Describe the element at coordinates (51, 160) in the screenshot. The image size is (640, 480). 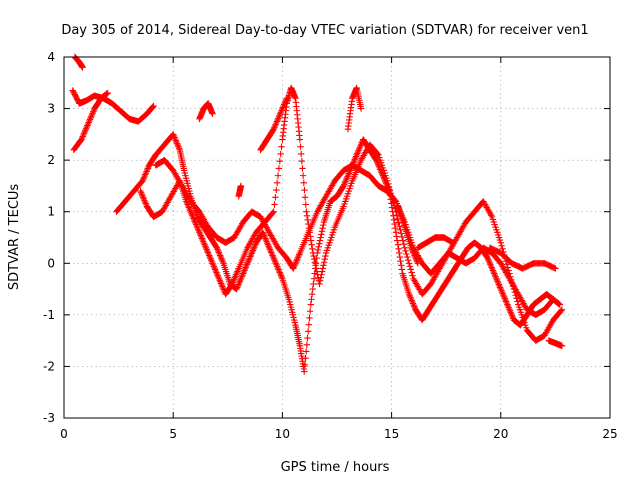
I see `y-tick-label: 2` at that location.